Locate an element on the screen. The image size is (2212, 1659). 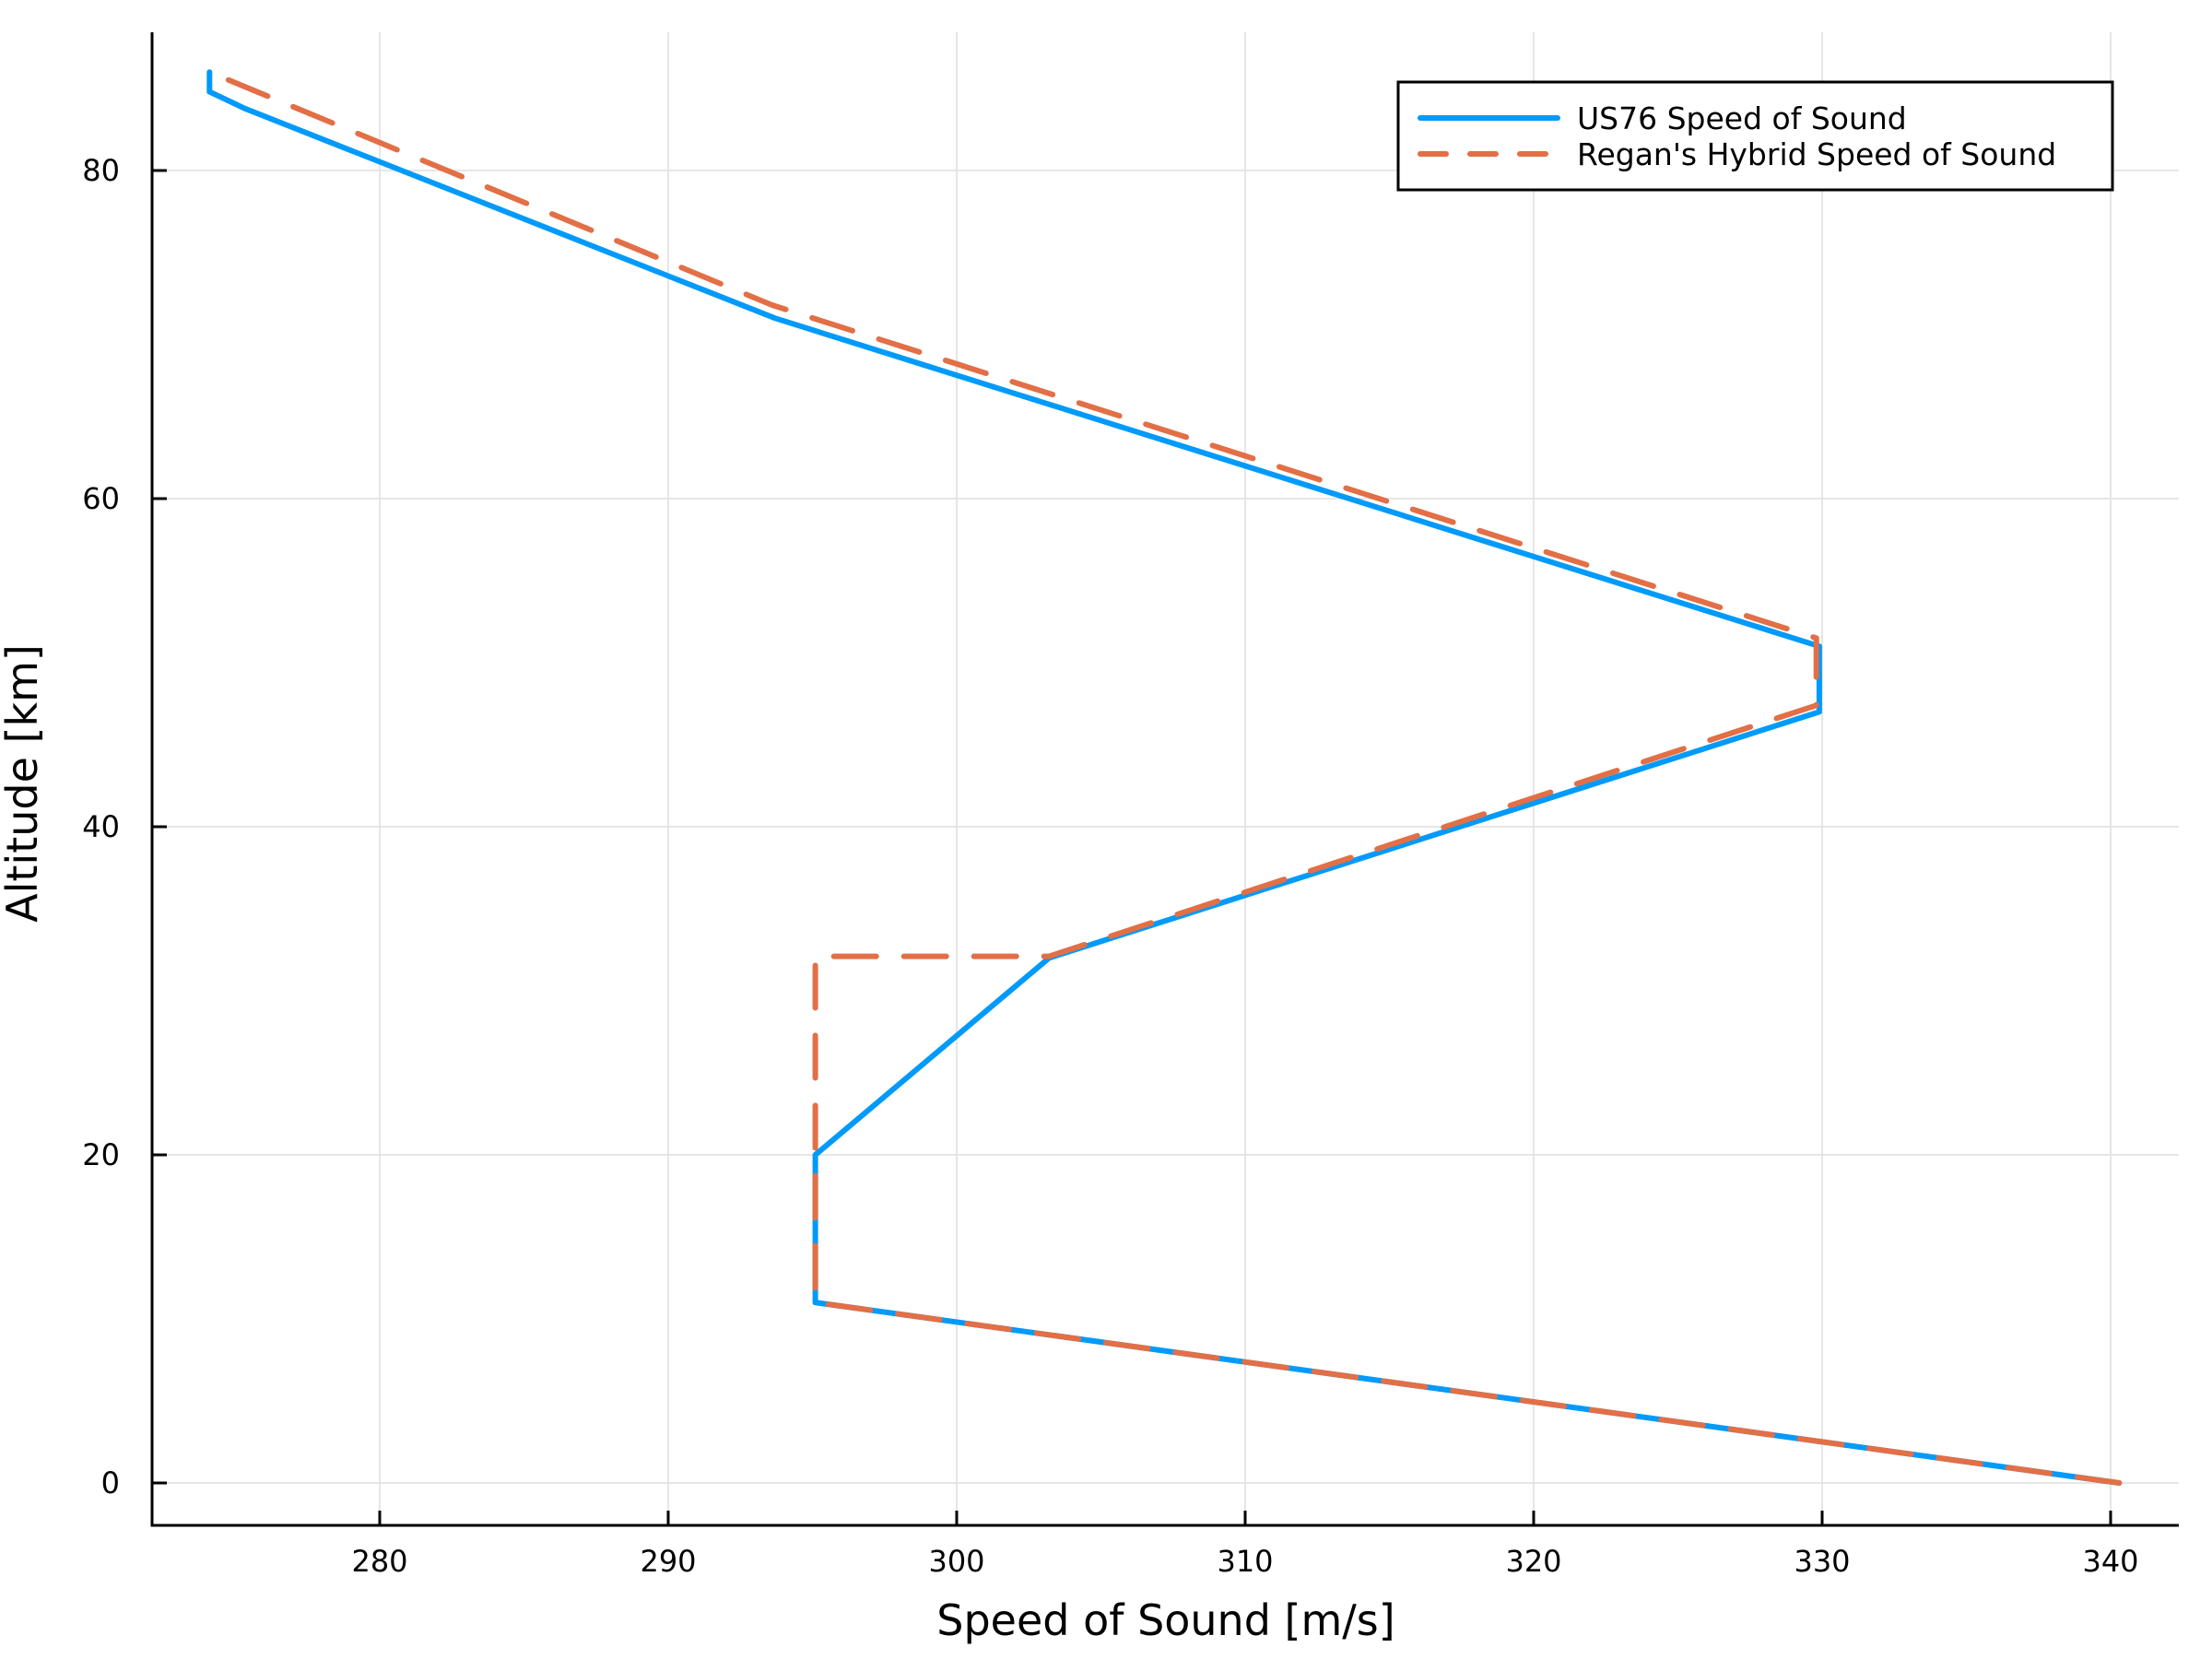
x-tick-label: 280 is located at coordinates (379, 1561).